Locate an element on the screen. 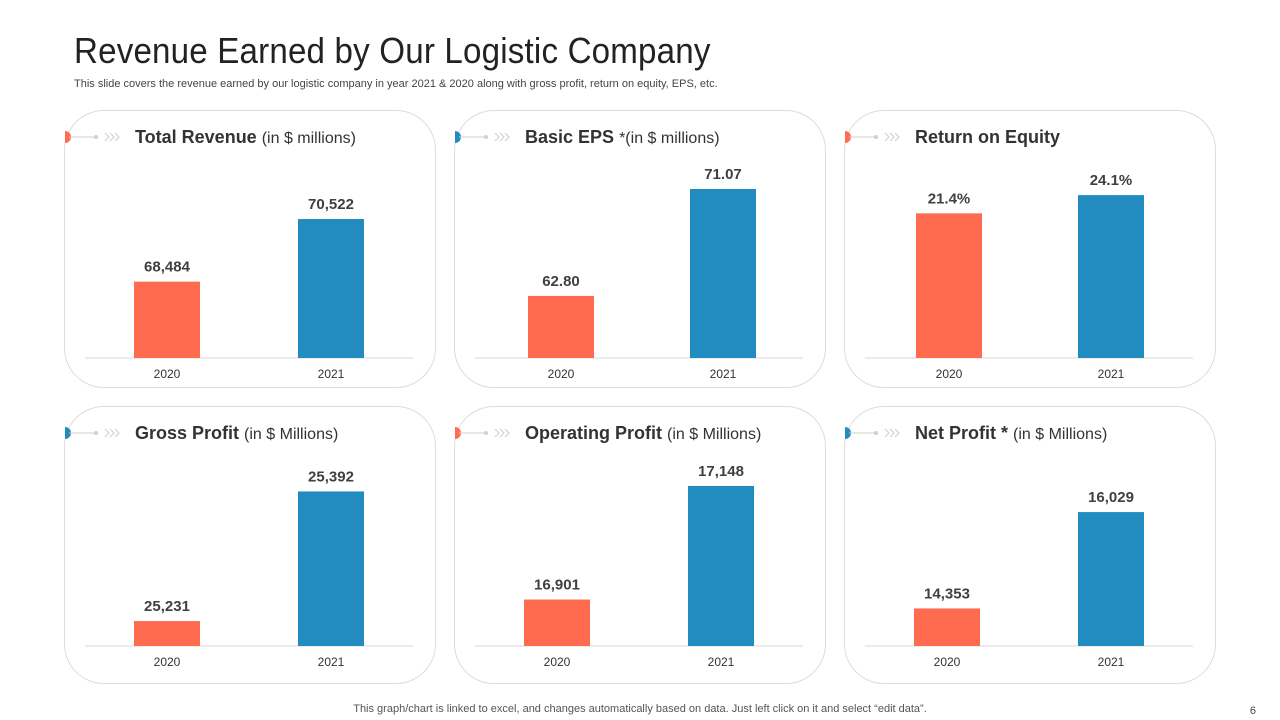  data-label-2021: 17,148 is located at coordinates (721, 471).